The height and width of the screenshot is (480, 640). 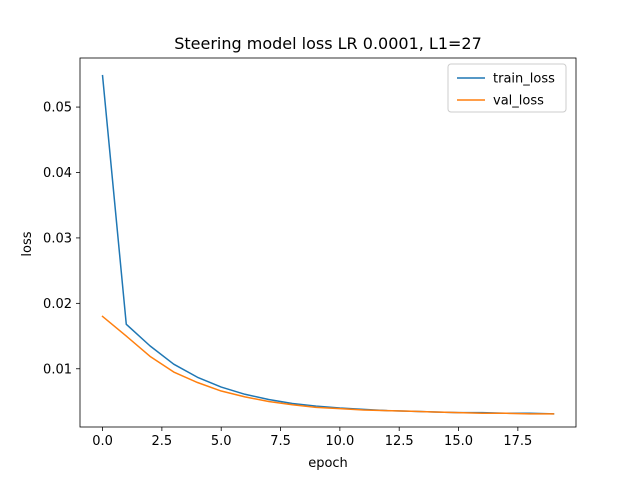 I want to click on x-axis-label: epoch, so click(x=328, y=463).